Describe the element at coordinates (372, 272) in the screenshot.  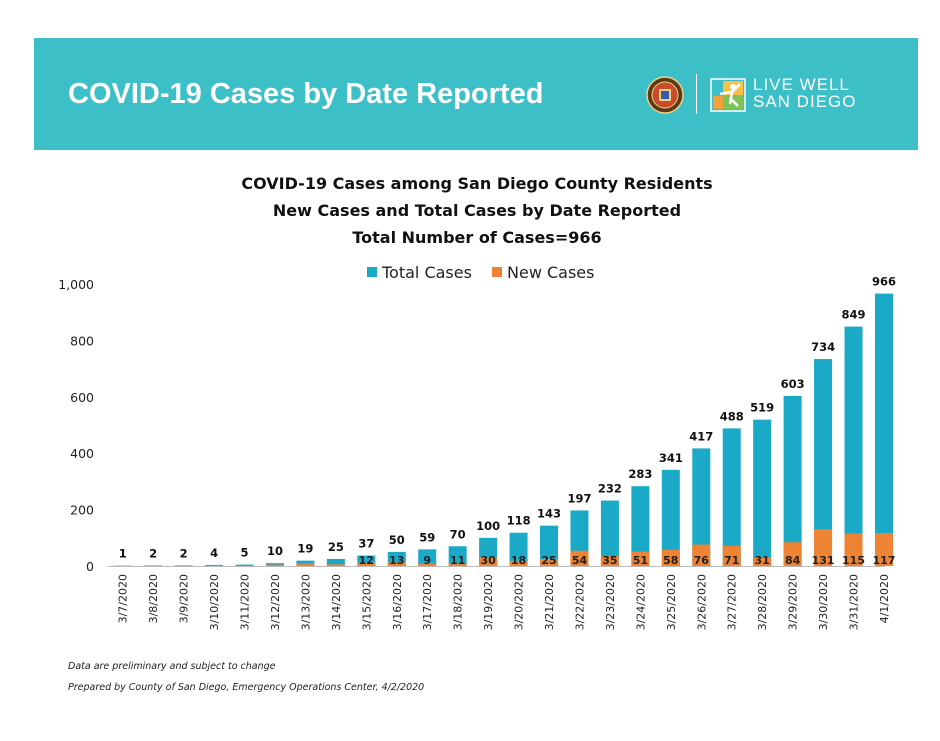
I see `legend-swatch-total` at that location.